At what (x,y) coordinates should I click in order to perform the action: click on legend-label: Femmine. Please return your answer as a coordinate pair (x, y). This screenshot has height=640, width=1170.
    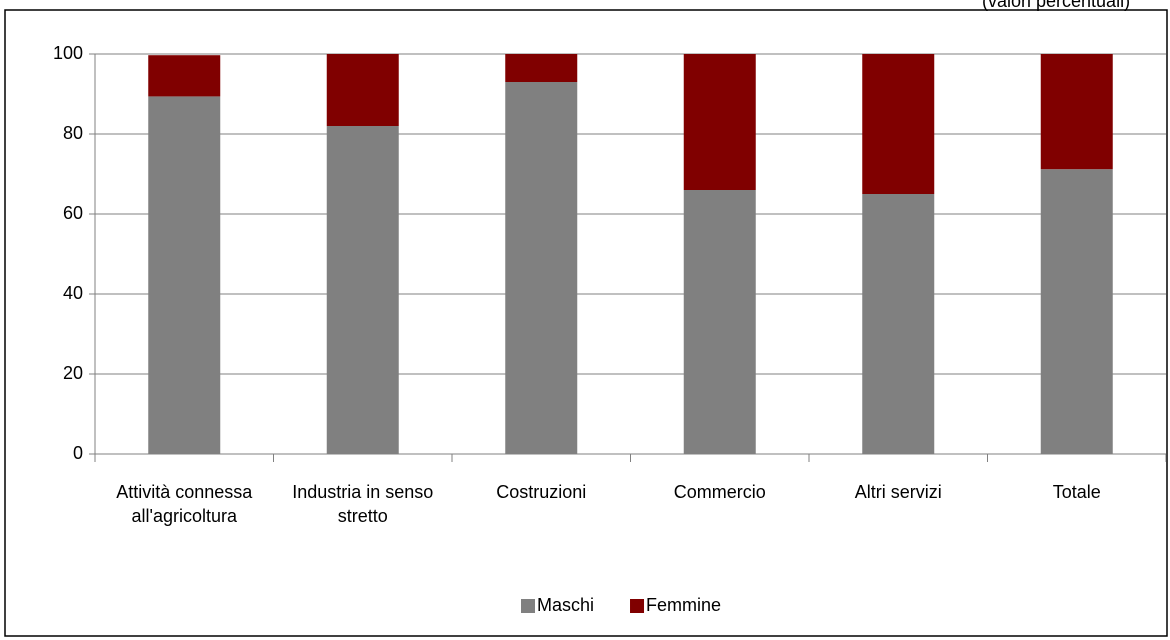
    Looking at the image, I should click on (683, 605).